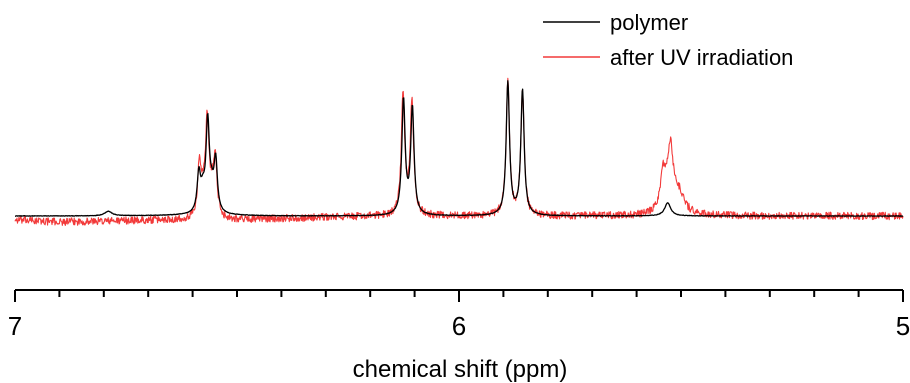  I want to click on x-axis: 7 6 5, so click(459, 315).